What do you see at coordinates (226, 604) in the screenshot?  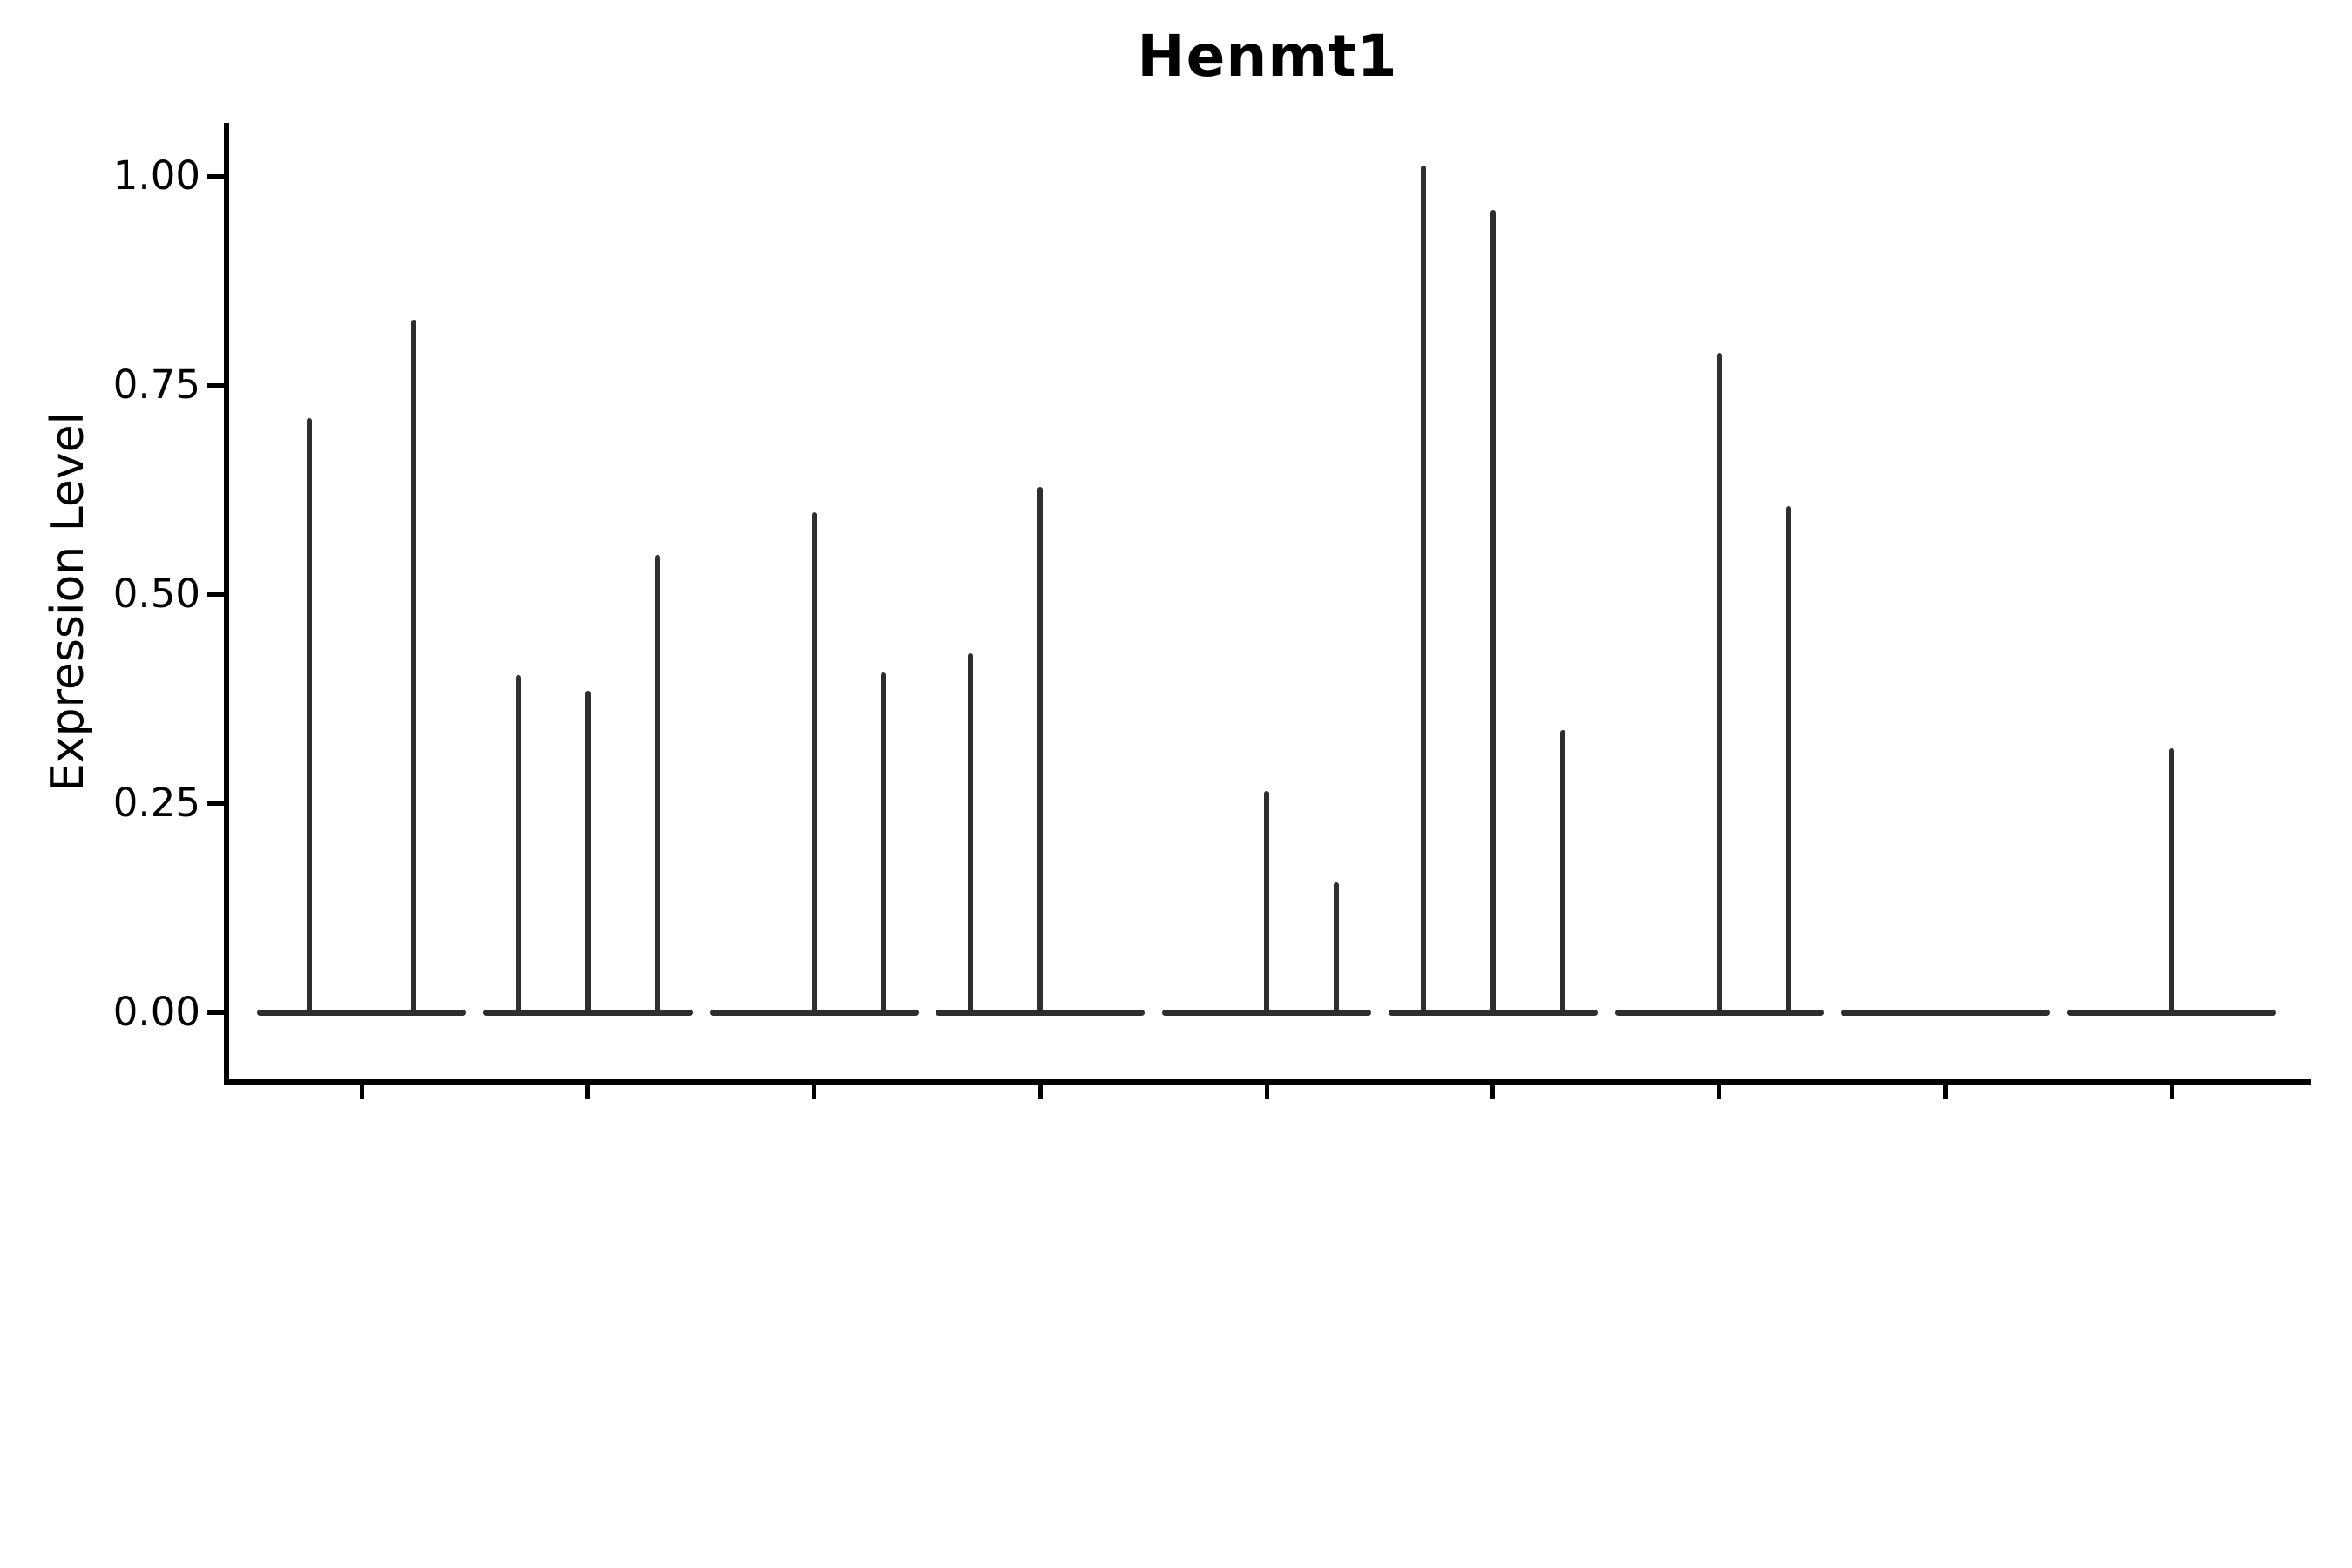 I see `y-axis-spine` at bounding box center [226, 604].